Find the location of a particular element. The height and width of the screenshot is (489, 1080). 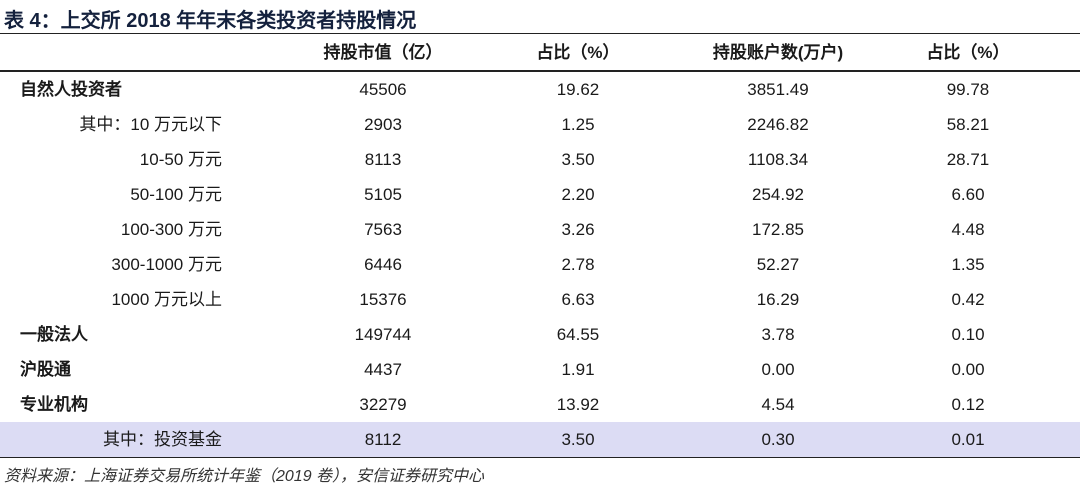

header-row: 持股市值（亿） 占比（%） 持股账户数(万户) 占比（%） is located at coordinates (540, 52).